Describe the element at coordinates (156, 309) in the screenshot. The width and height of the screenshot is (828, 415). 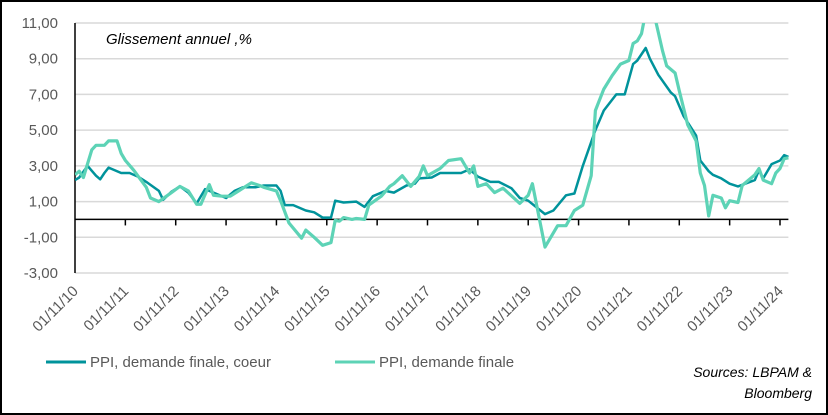
I see `x-tick-label: 01/11/12` at that location.